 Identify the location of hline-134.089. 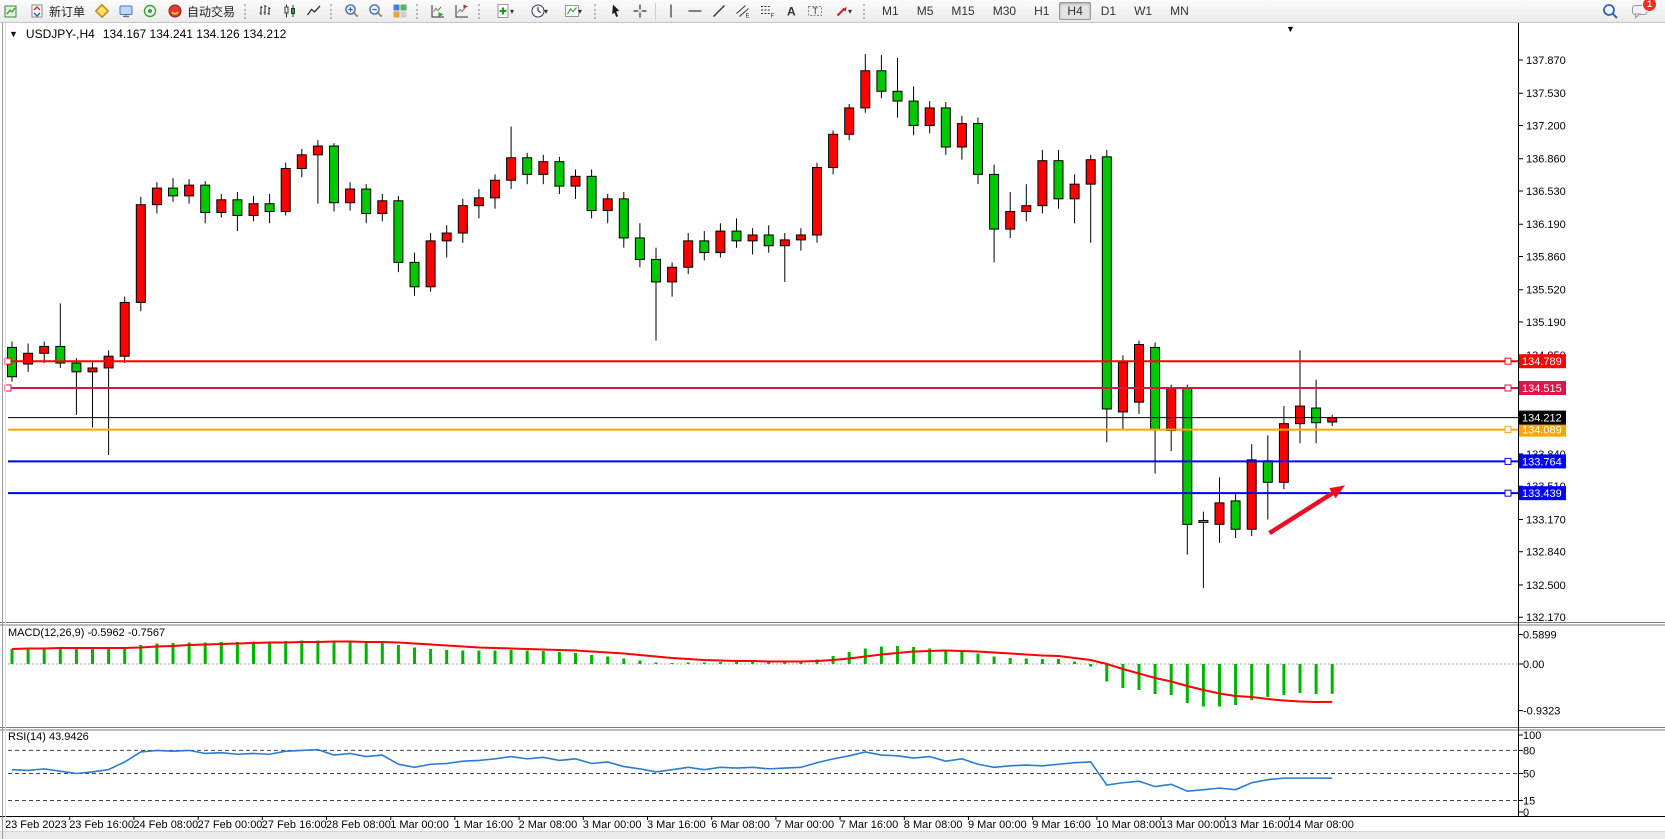
(763, 430).